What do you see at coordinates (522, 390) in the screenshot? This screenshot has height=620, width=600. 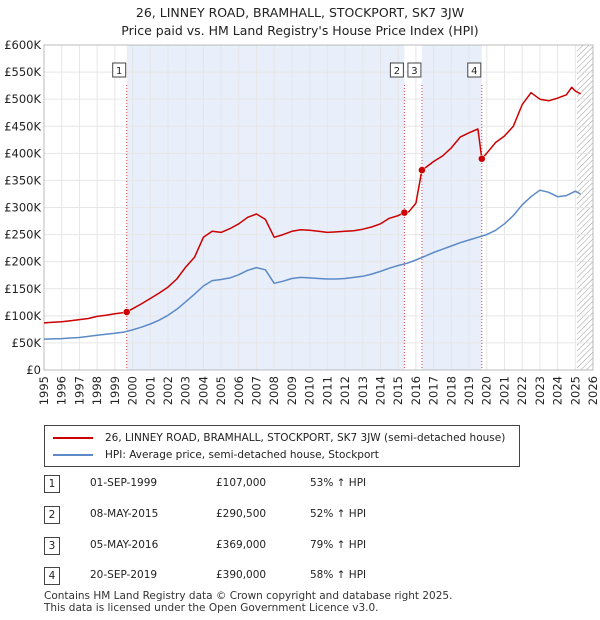 I see `x-tick-label: 2022` at bounding box center [522, 390].